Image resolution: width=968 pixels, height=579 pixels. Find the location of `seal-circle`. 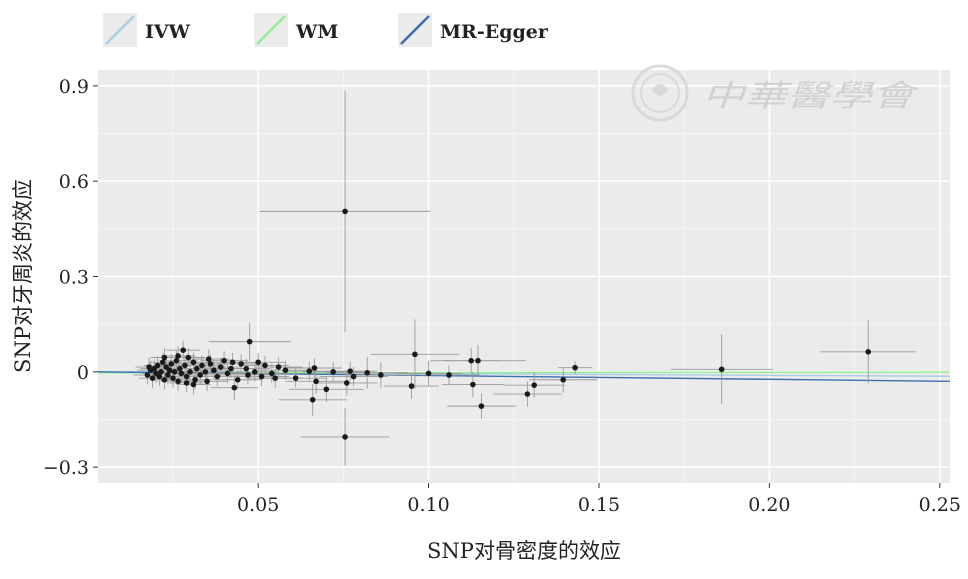

seal-circle is located at coordinates (660, 93).